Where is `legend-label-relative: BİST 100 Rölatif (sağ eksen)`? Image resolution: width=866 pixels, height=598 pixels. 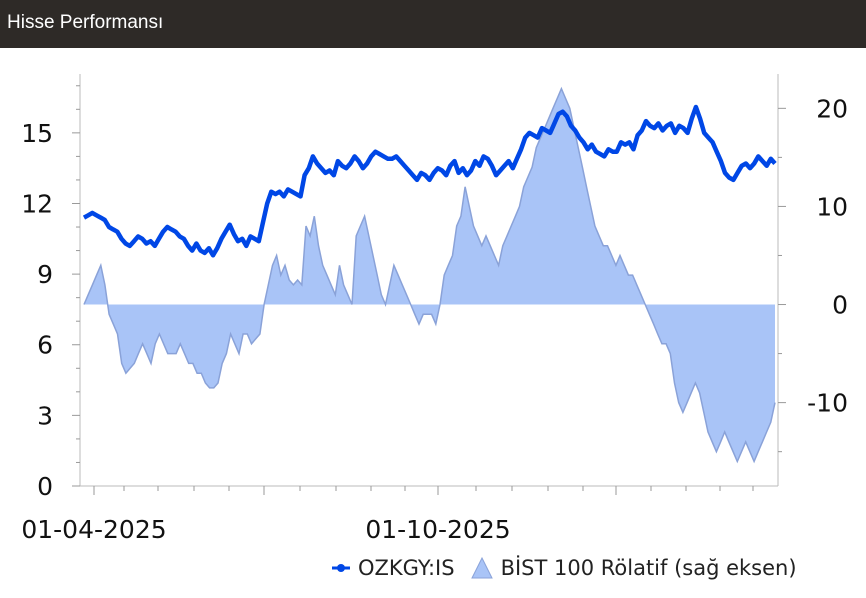
legend-label-relative: BİST 100 Rölatif (sağ eksen) is located at coordinates (648, 568).